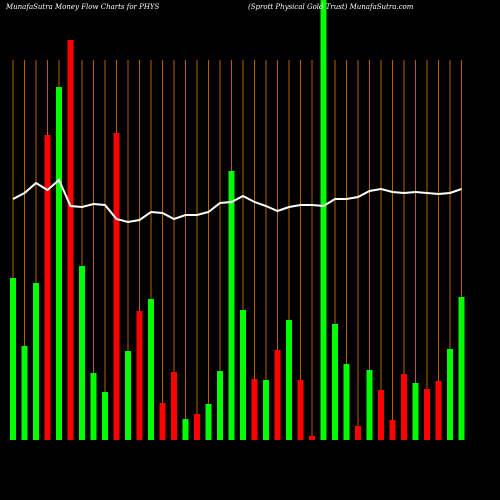 The image size is (500, 500). What do you see at coordinates (82, 7) in the screenshot?
I see `chart-title: MunafaSutra Money Flow Charts for PHYS` at bounding box center [82, 7].